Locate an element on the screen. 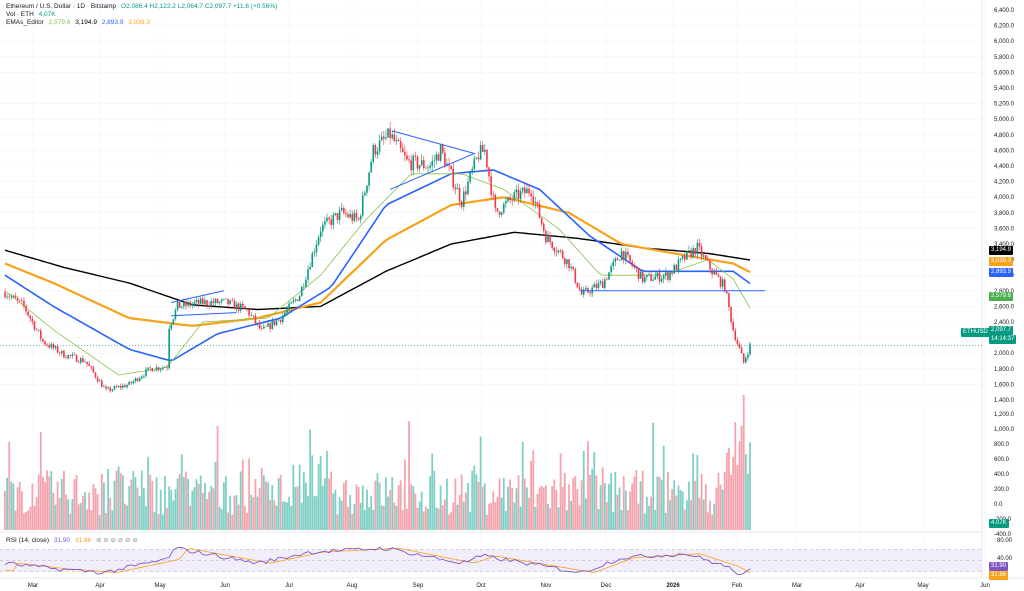  ema-value-1: 2,579.6 is located at coordinates (59, 22).